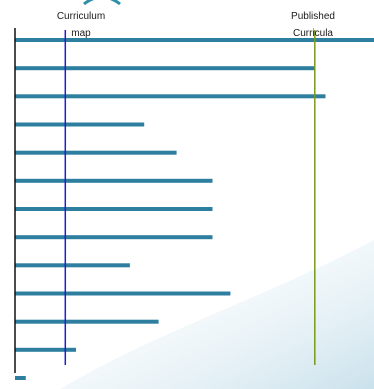  What do you see at coordinates (313, 33) in the screenshot?
I see `published-curricula-label-line2: Curricula` at bounding box center [313, 33].